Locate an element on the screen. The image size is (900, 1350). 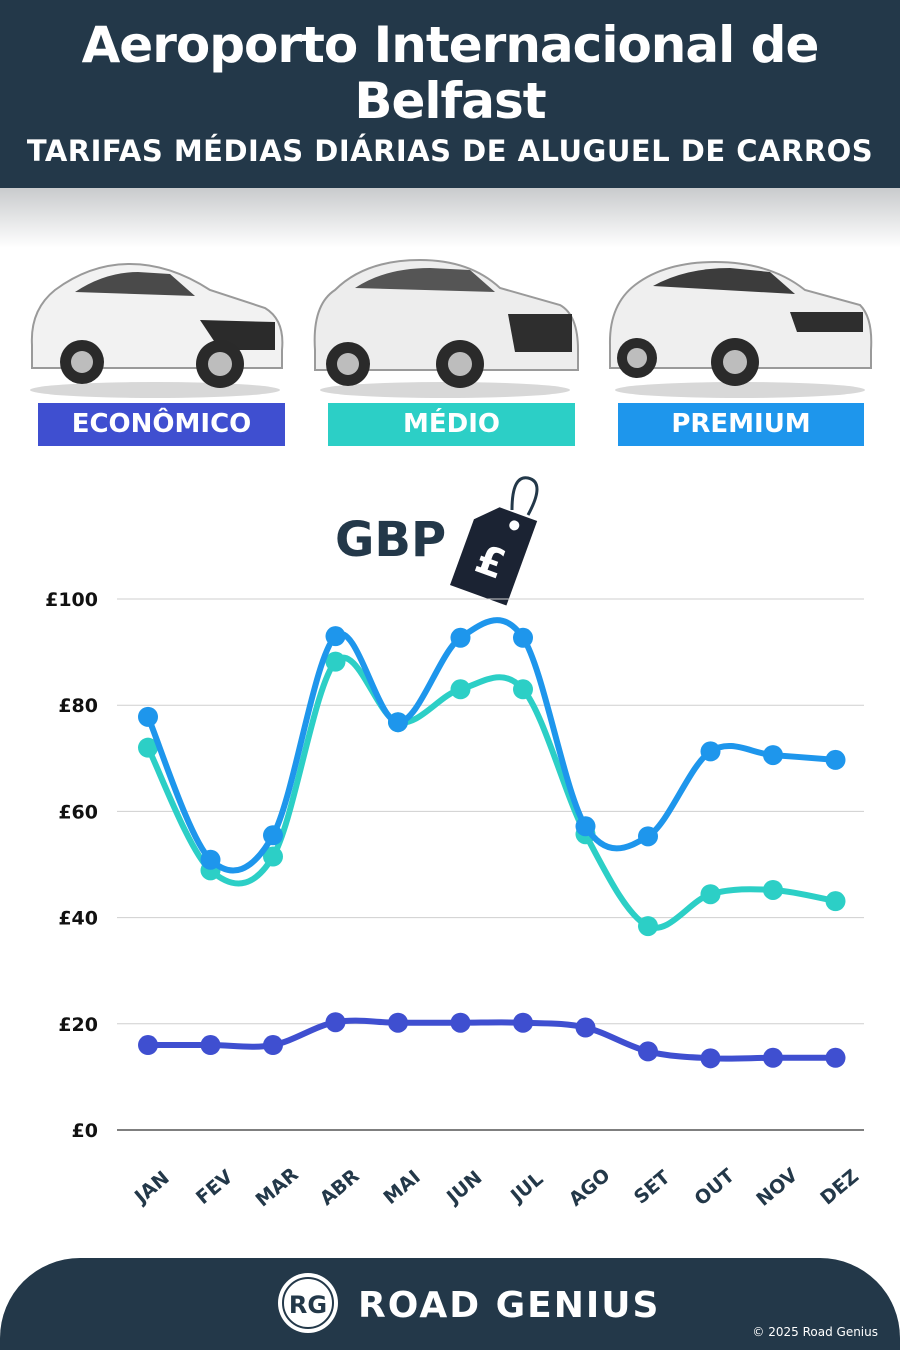
y-tick-label: £20 is located at coordinates (78, 1025).